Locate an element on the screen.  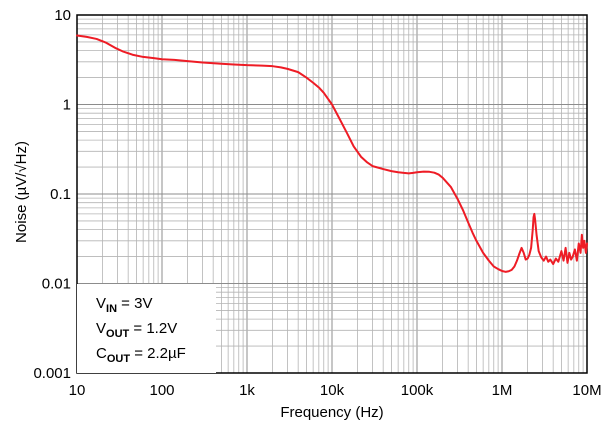
y-tick-label: 1 is located at coordinates (67, 105).